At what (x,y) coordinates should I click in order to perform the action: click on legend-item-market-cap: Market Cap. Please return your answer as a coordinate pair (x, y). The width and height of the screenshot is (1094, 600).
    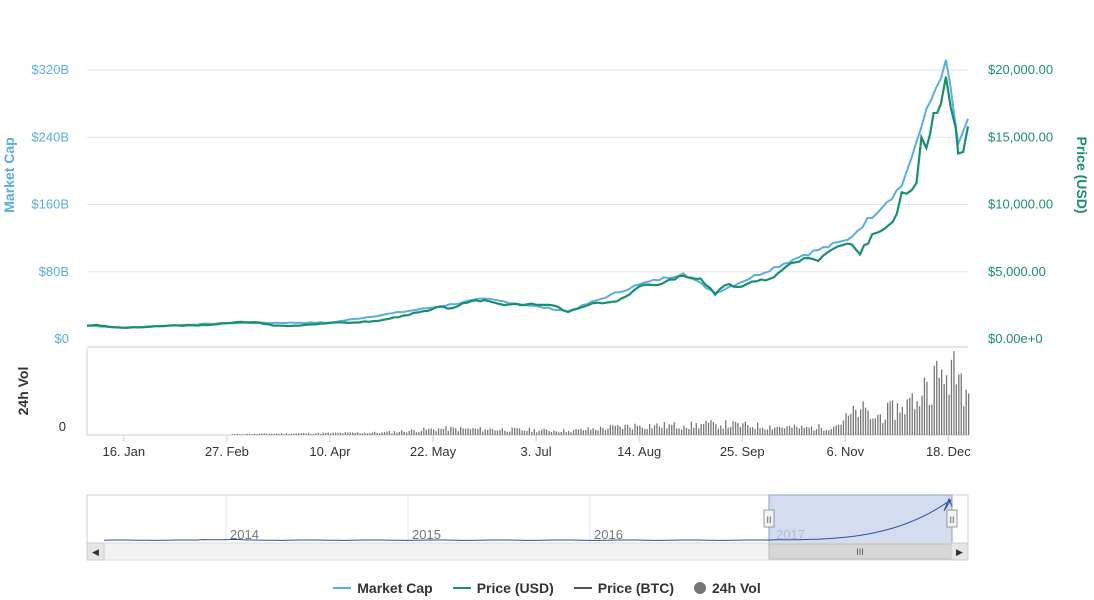
    Looking at the image, I should click on (383, 588).